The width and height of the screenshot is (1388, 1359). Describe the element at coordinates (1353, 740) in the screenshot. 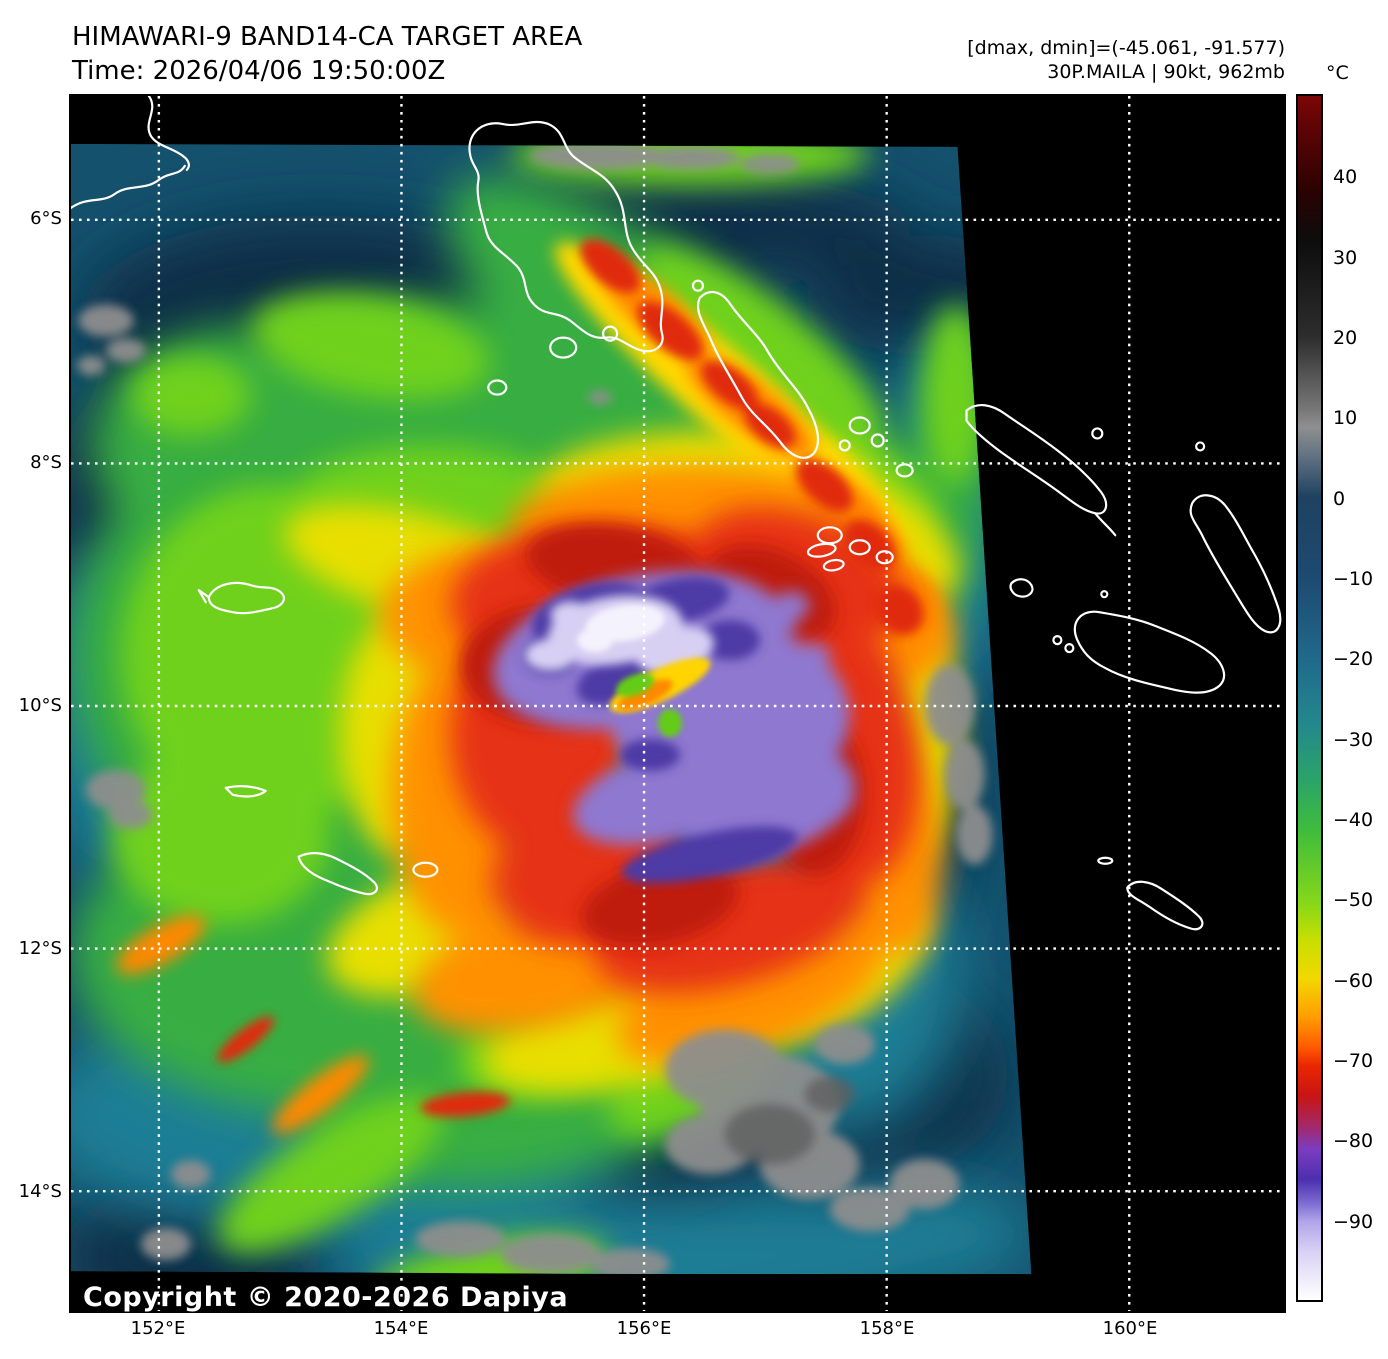

I see `colorbar-tick: −30` at that location.